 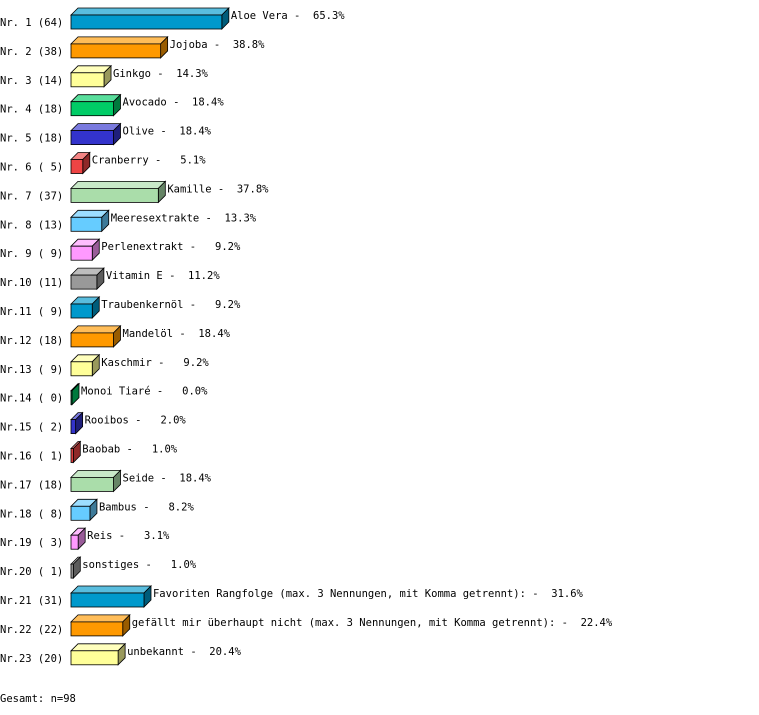 I want to click on bar-row: Nr. 2 (38) Jojoba - 38.8%, so click(x=133, y=47).